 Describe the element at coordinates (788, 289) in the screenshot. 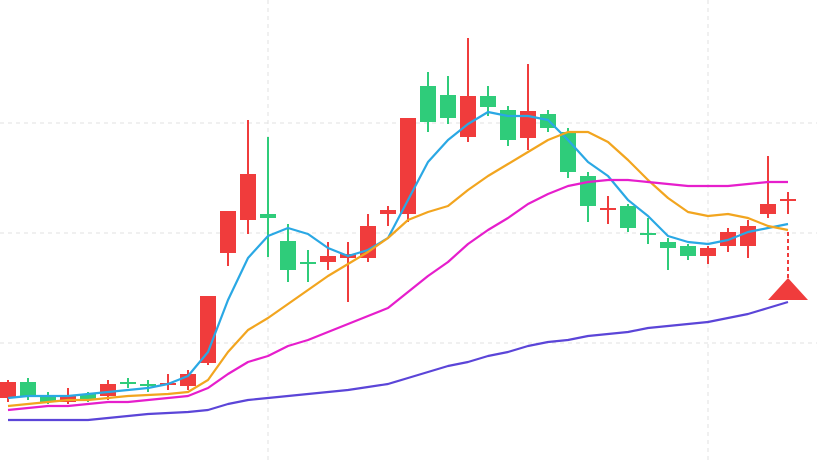

I see `signal-marker` at that location.